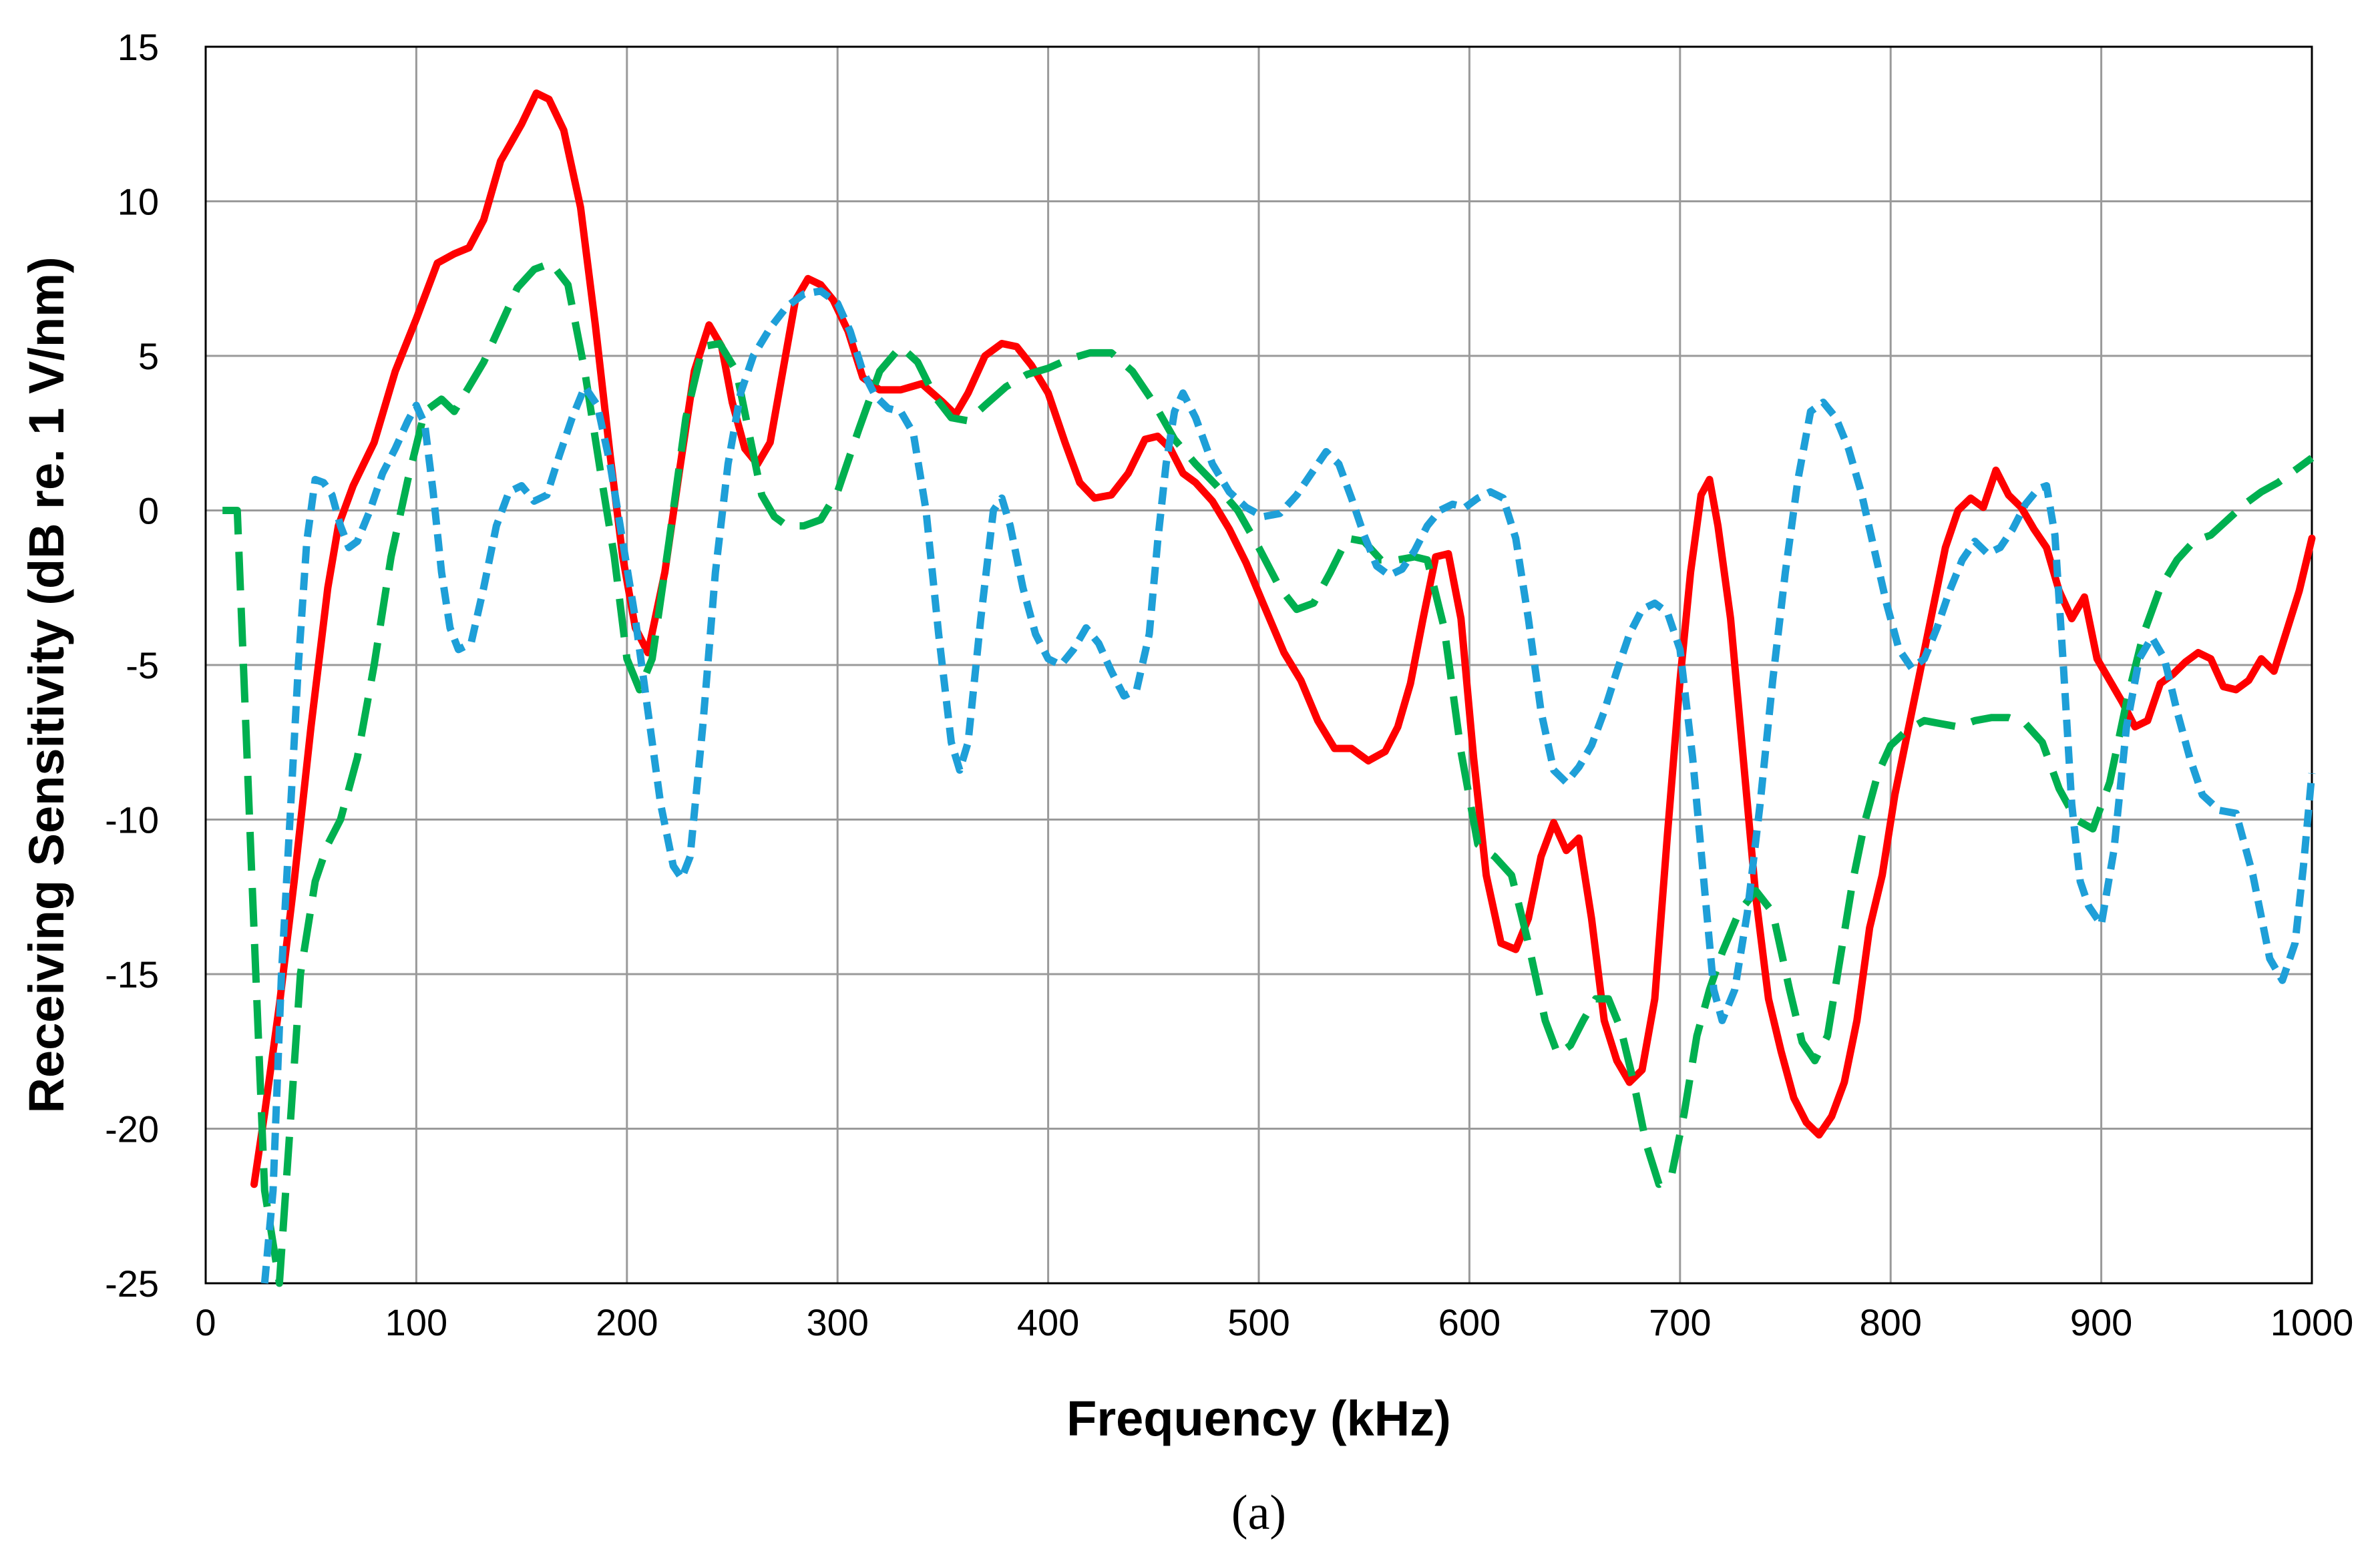 This screenshot has height=1549, width=2380. What do you see at coordinates (627, 1322) in the screenshot?
I see `x-tick-label: 200` at bounding box center [627, 1322].